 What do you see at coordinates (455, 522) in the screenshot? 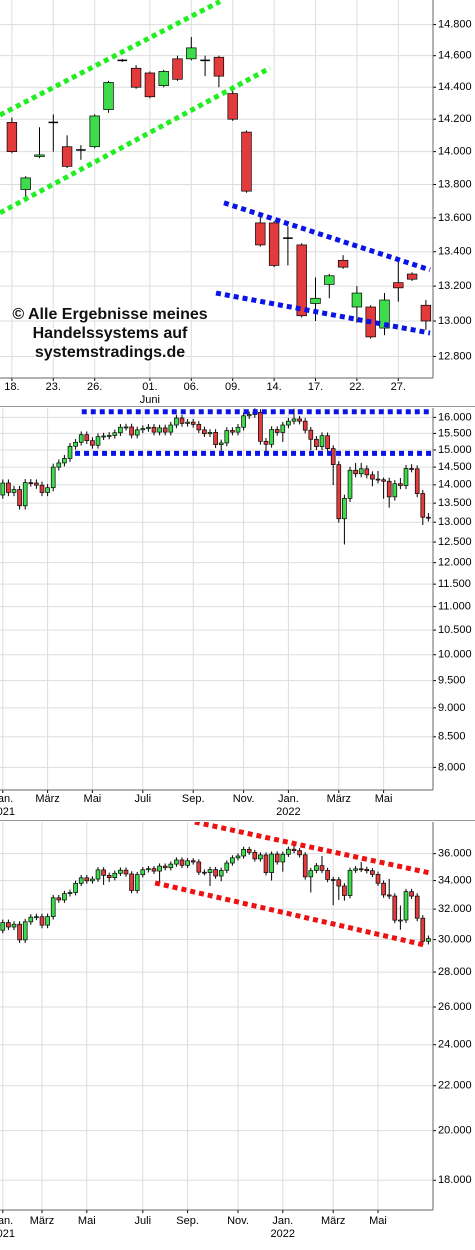
I see `y-tick-label: 13.000` at bounding box center [455, 522].